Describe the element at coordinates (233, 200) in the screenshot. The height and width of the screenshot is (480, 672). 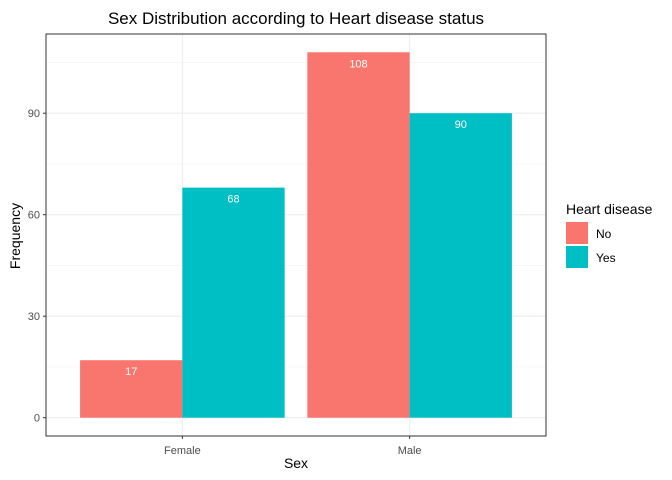
I see `data-label: 68` at that location.